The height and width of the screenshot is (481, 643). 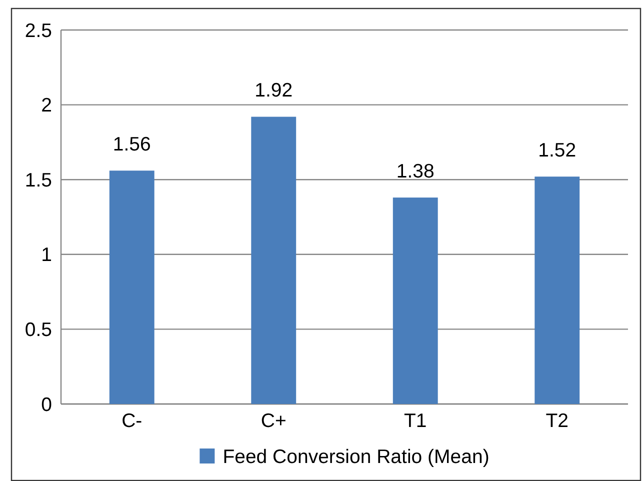 What do you see at coordinates (46, 405) in the screenshot?
I see `y-tick-label: 0` at bounding box center [46, 405].